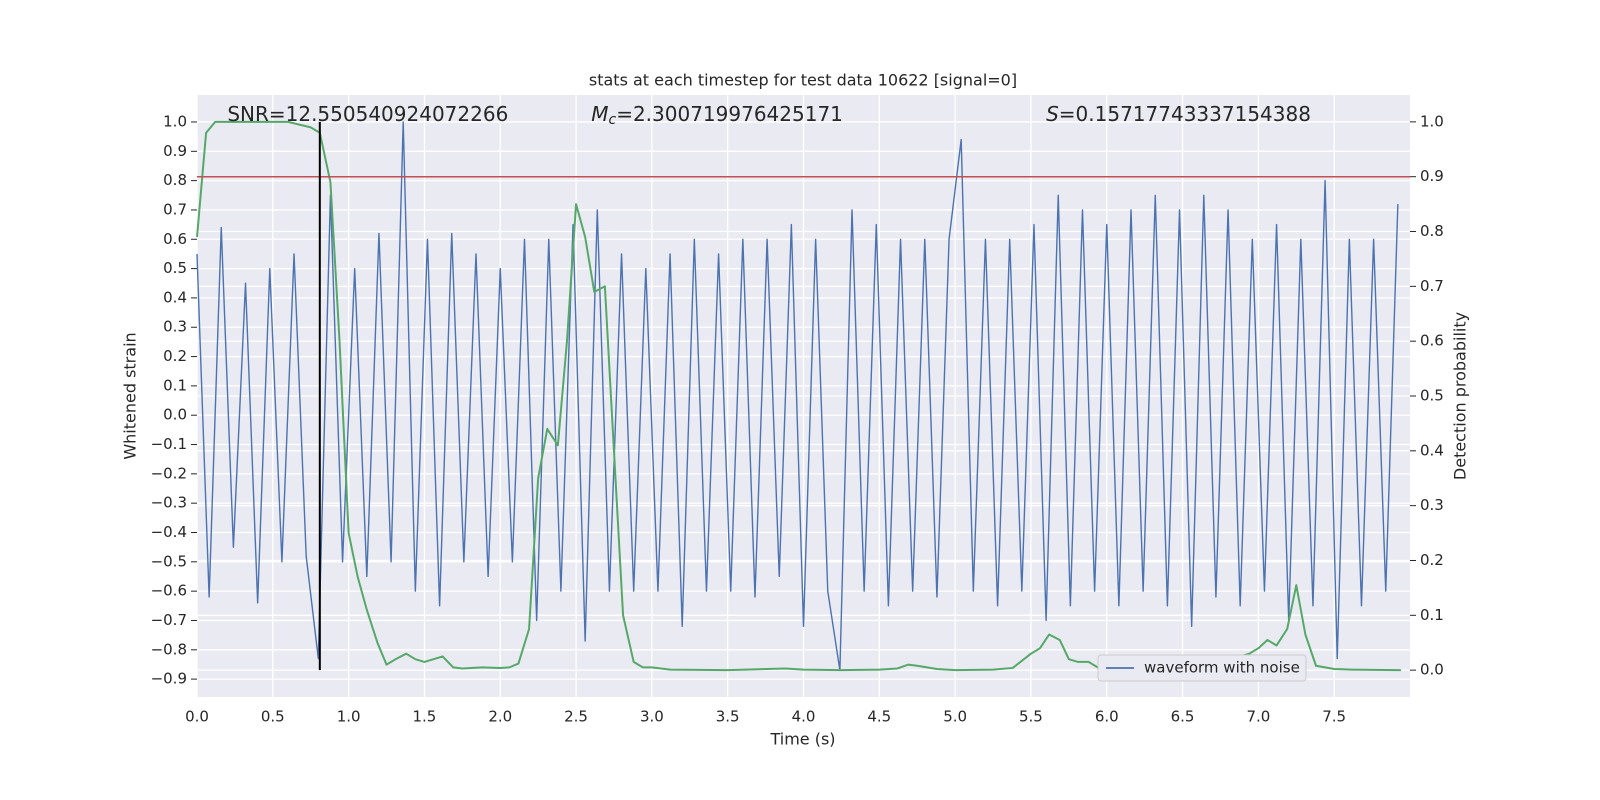 The height and width of the screenshot is (800, 1600). Describe the element at coordinates (175, 327) in the screenshot. I see `y-tick-label: 0.3` at that location.